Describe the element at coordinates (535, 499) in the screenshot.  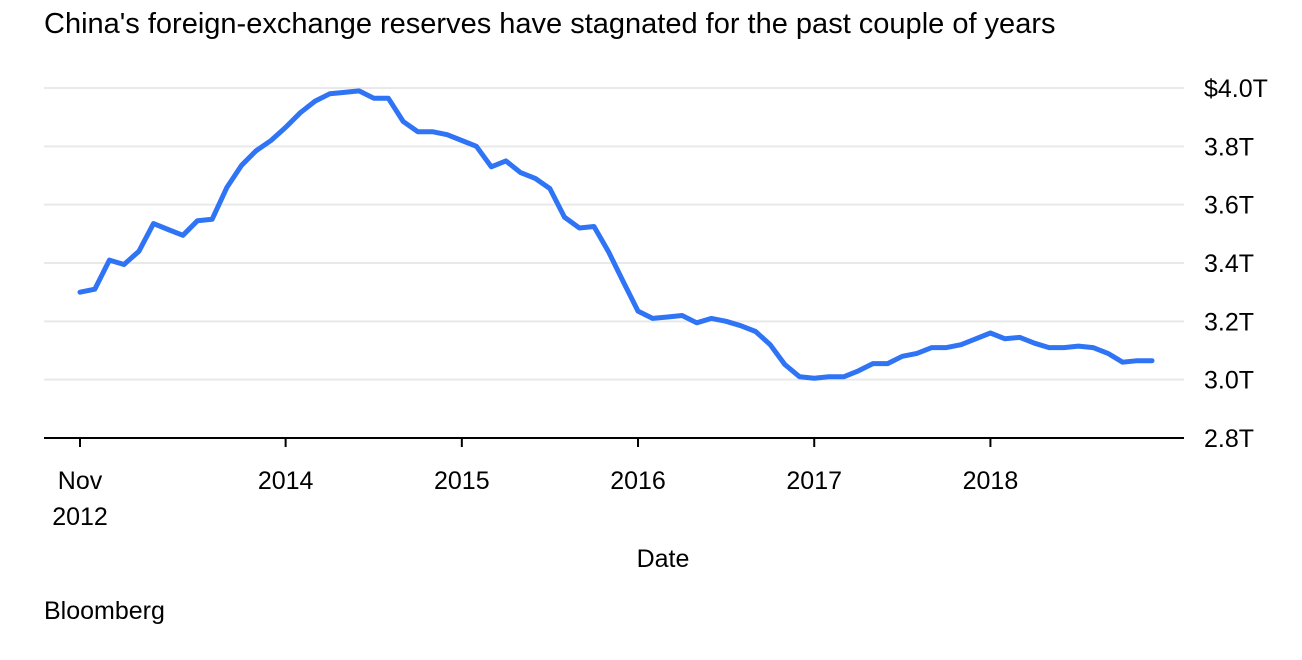
I see `x-tick-labels: Nov 2012 2014 2015 2016 2017 2018` at that location.